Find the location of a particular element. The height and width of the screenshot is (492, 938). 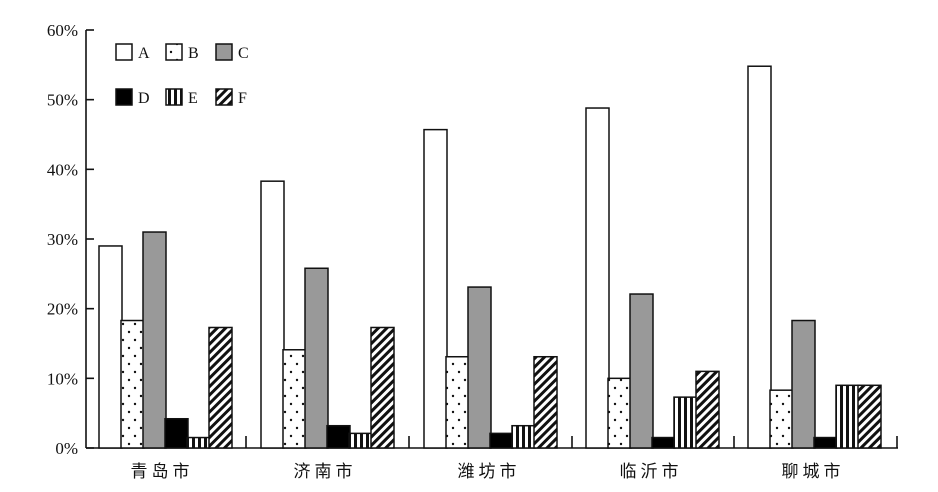

legend-swatch-D is located at coordinates (124, 97).